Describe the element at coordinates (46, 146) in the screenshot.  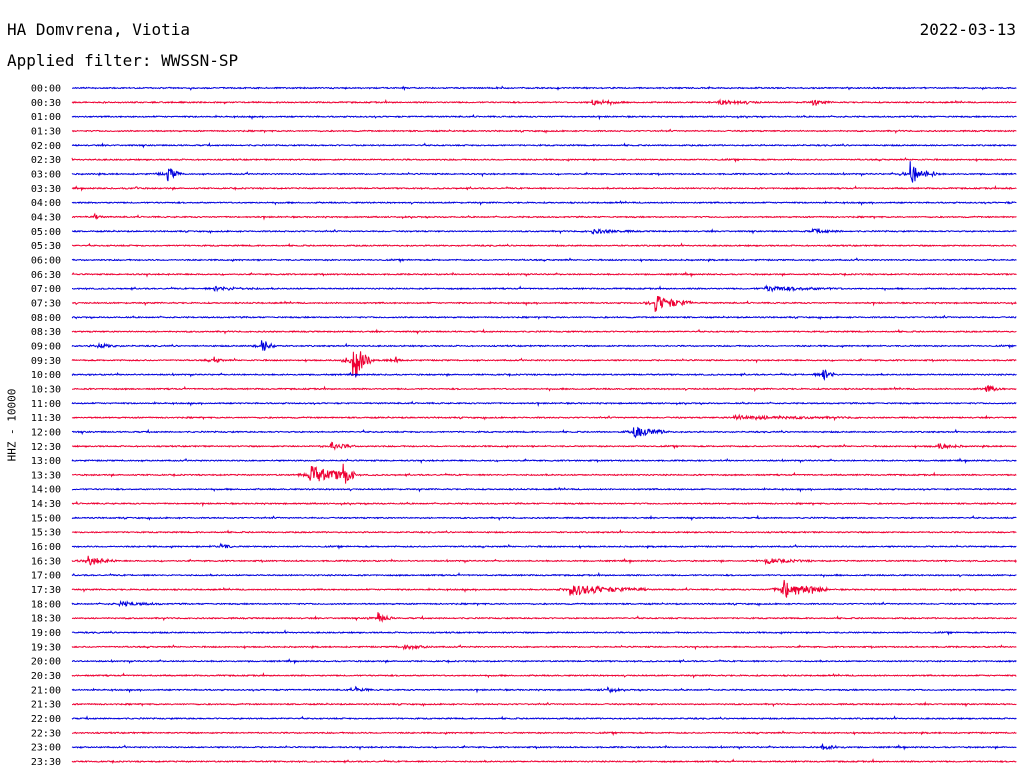
I see `row-time-label: 02:00` at that location.